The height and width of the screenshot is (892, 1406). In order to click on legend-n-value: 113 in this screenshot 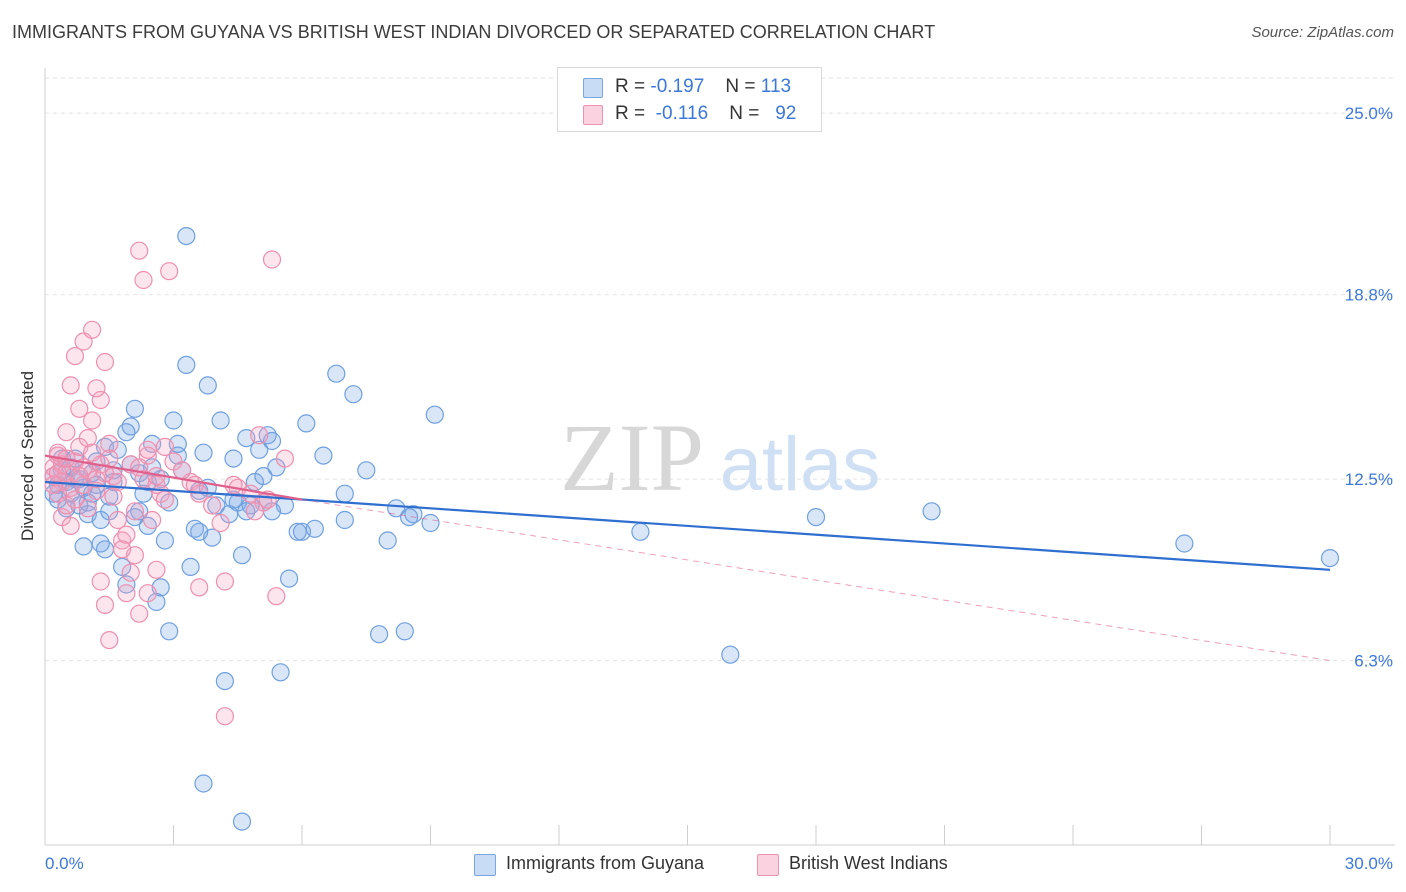, I will do `click(776, 86)`.